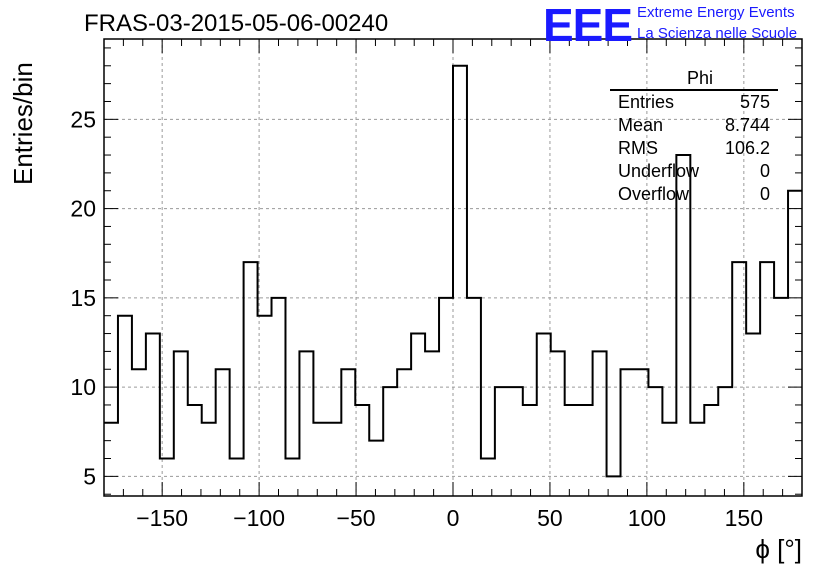  I want to click on plot-title: FRAS-03-2015-05-06-00240, so click(236, 23).